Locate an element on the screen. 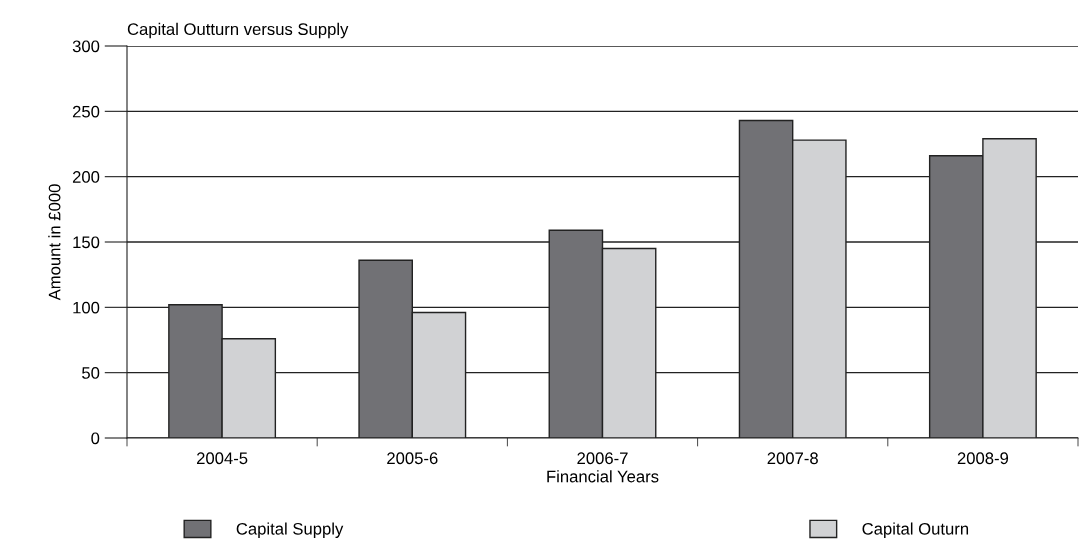 The image size is (1088, 553). x-tick-label: 2008-9 is located at coordinates (983, 458).